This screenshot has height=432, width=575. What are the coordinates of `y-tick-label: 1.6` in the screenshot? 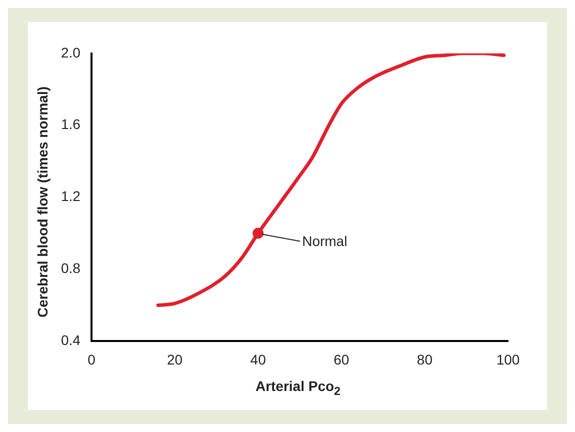 It's located at (70, 124).